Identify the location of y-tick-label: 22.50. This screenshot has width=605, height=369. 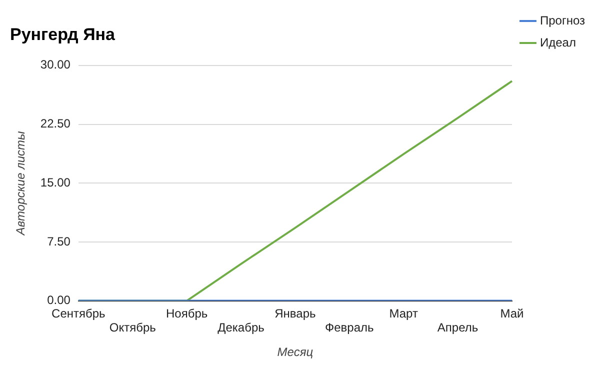
(55, 123).